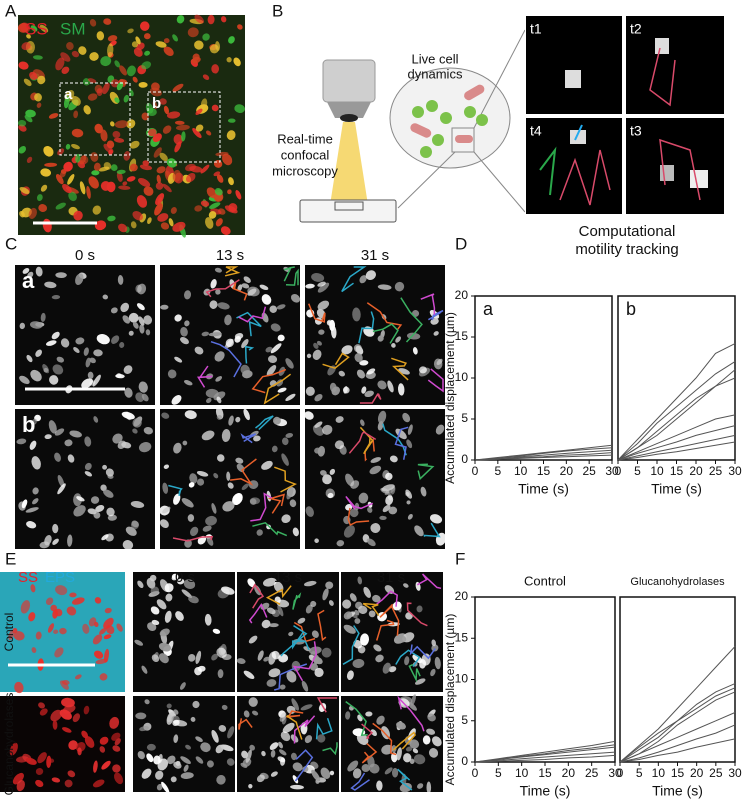 The image size is (745, 804). Describe the element at coordinates (543, 452) in the screenshot. I see `data-line` at that location.